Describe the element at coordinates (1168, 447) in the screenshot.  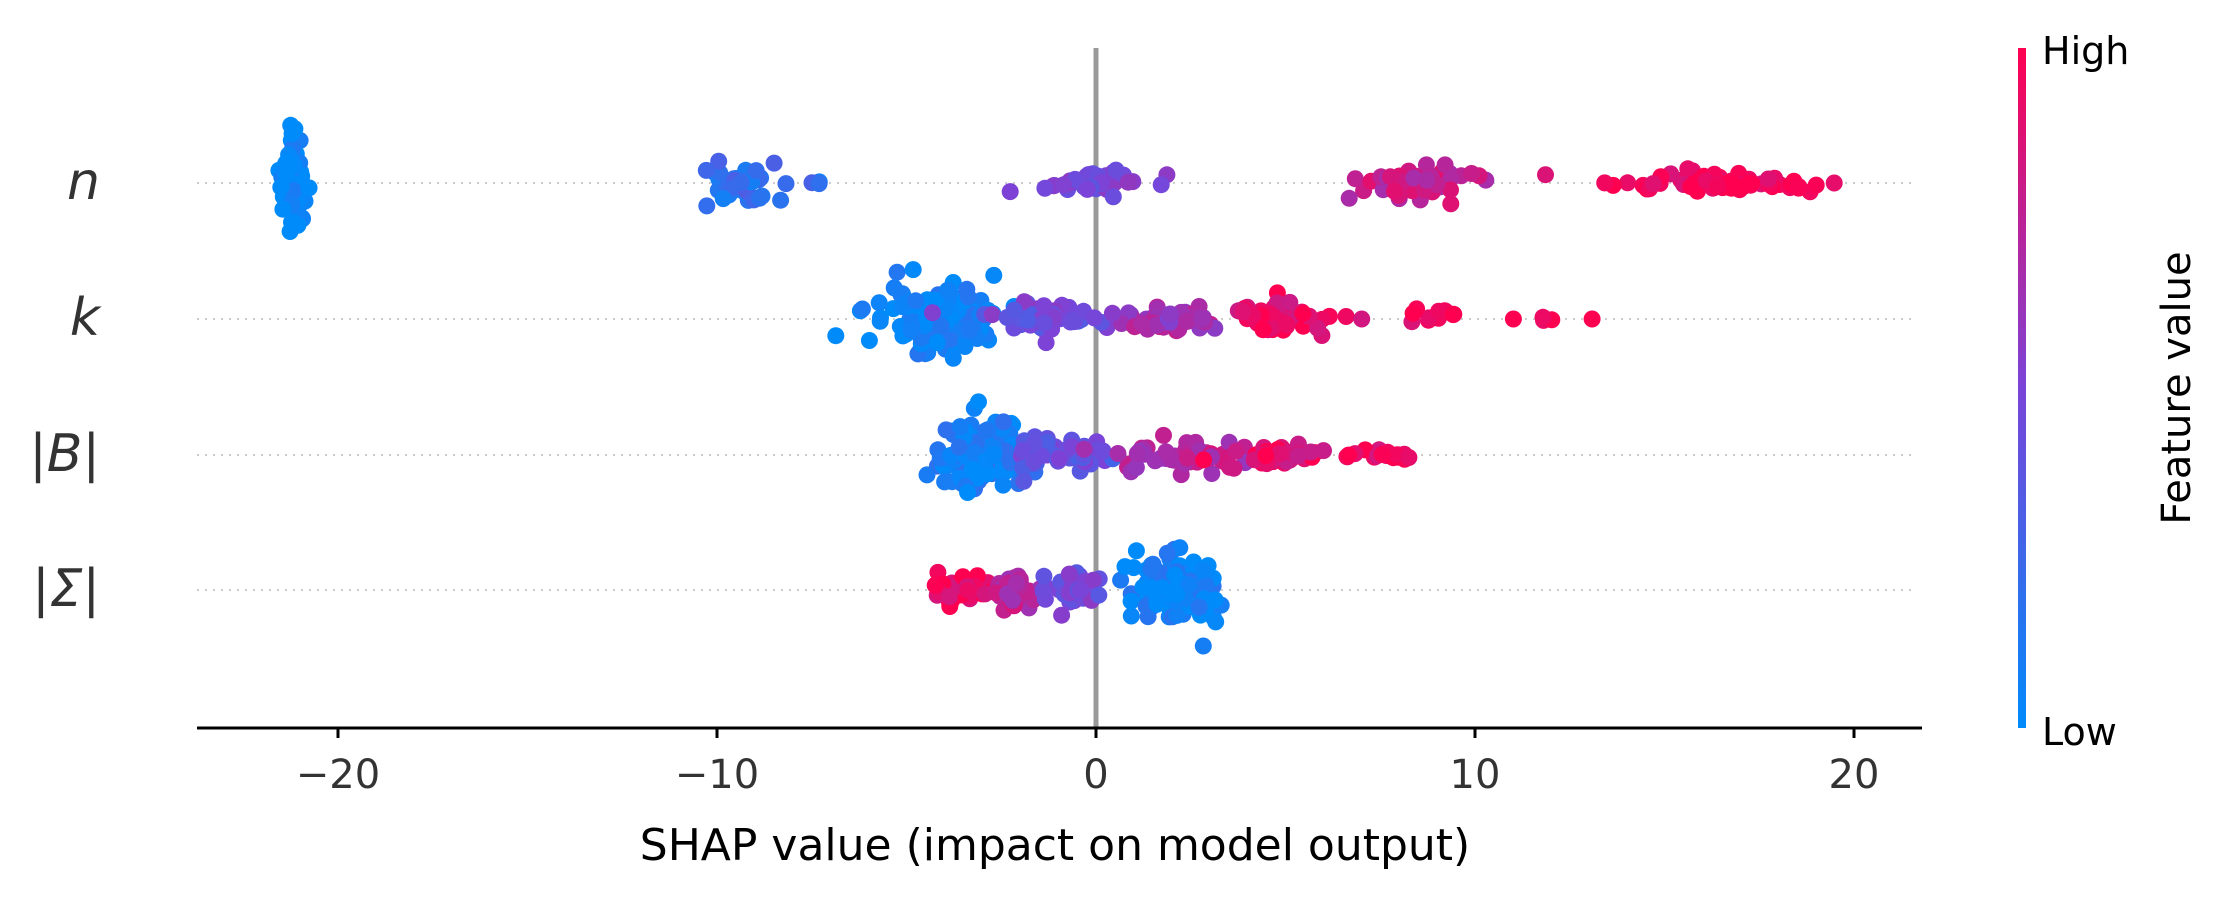
I see `feature-row-abs_B` at that location.